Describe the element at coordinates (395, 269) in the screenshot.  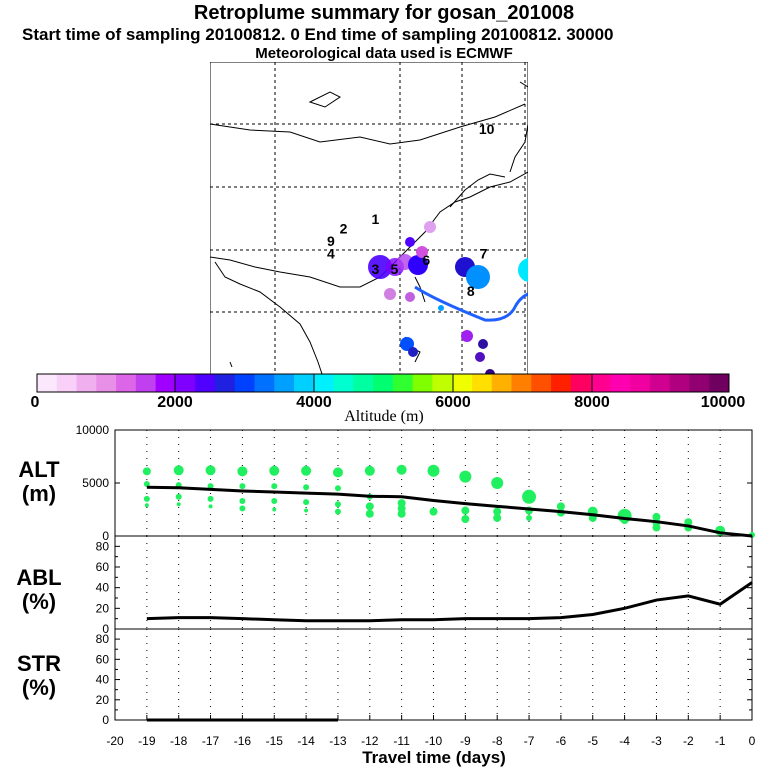
I see `map-time-marker: 5` at that location.